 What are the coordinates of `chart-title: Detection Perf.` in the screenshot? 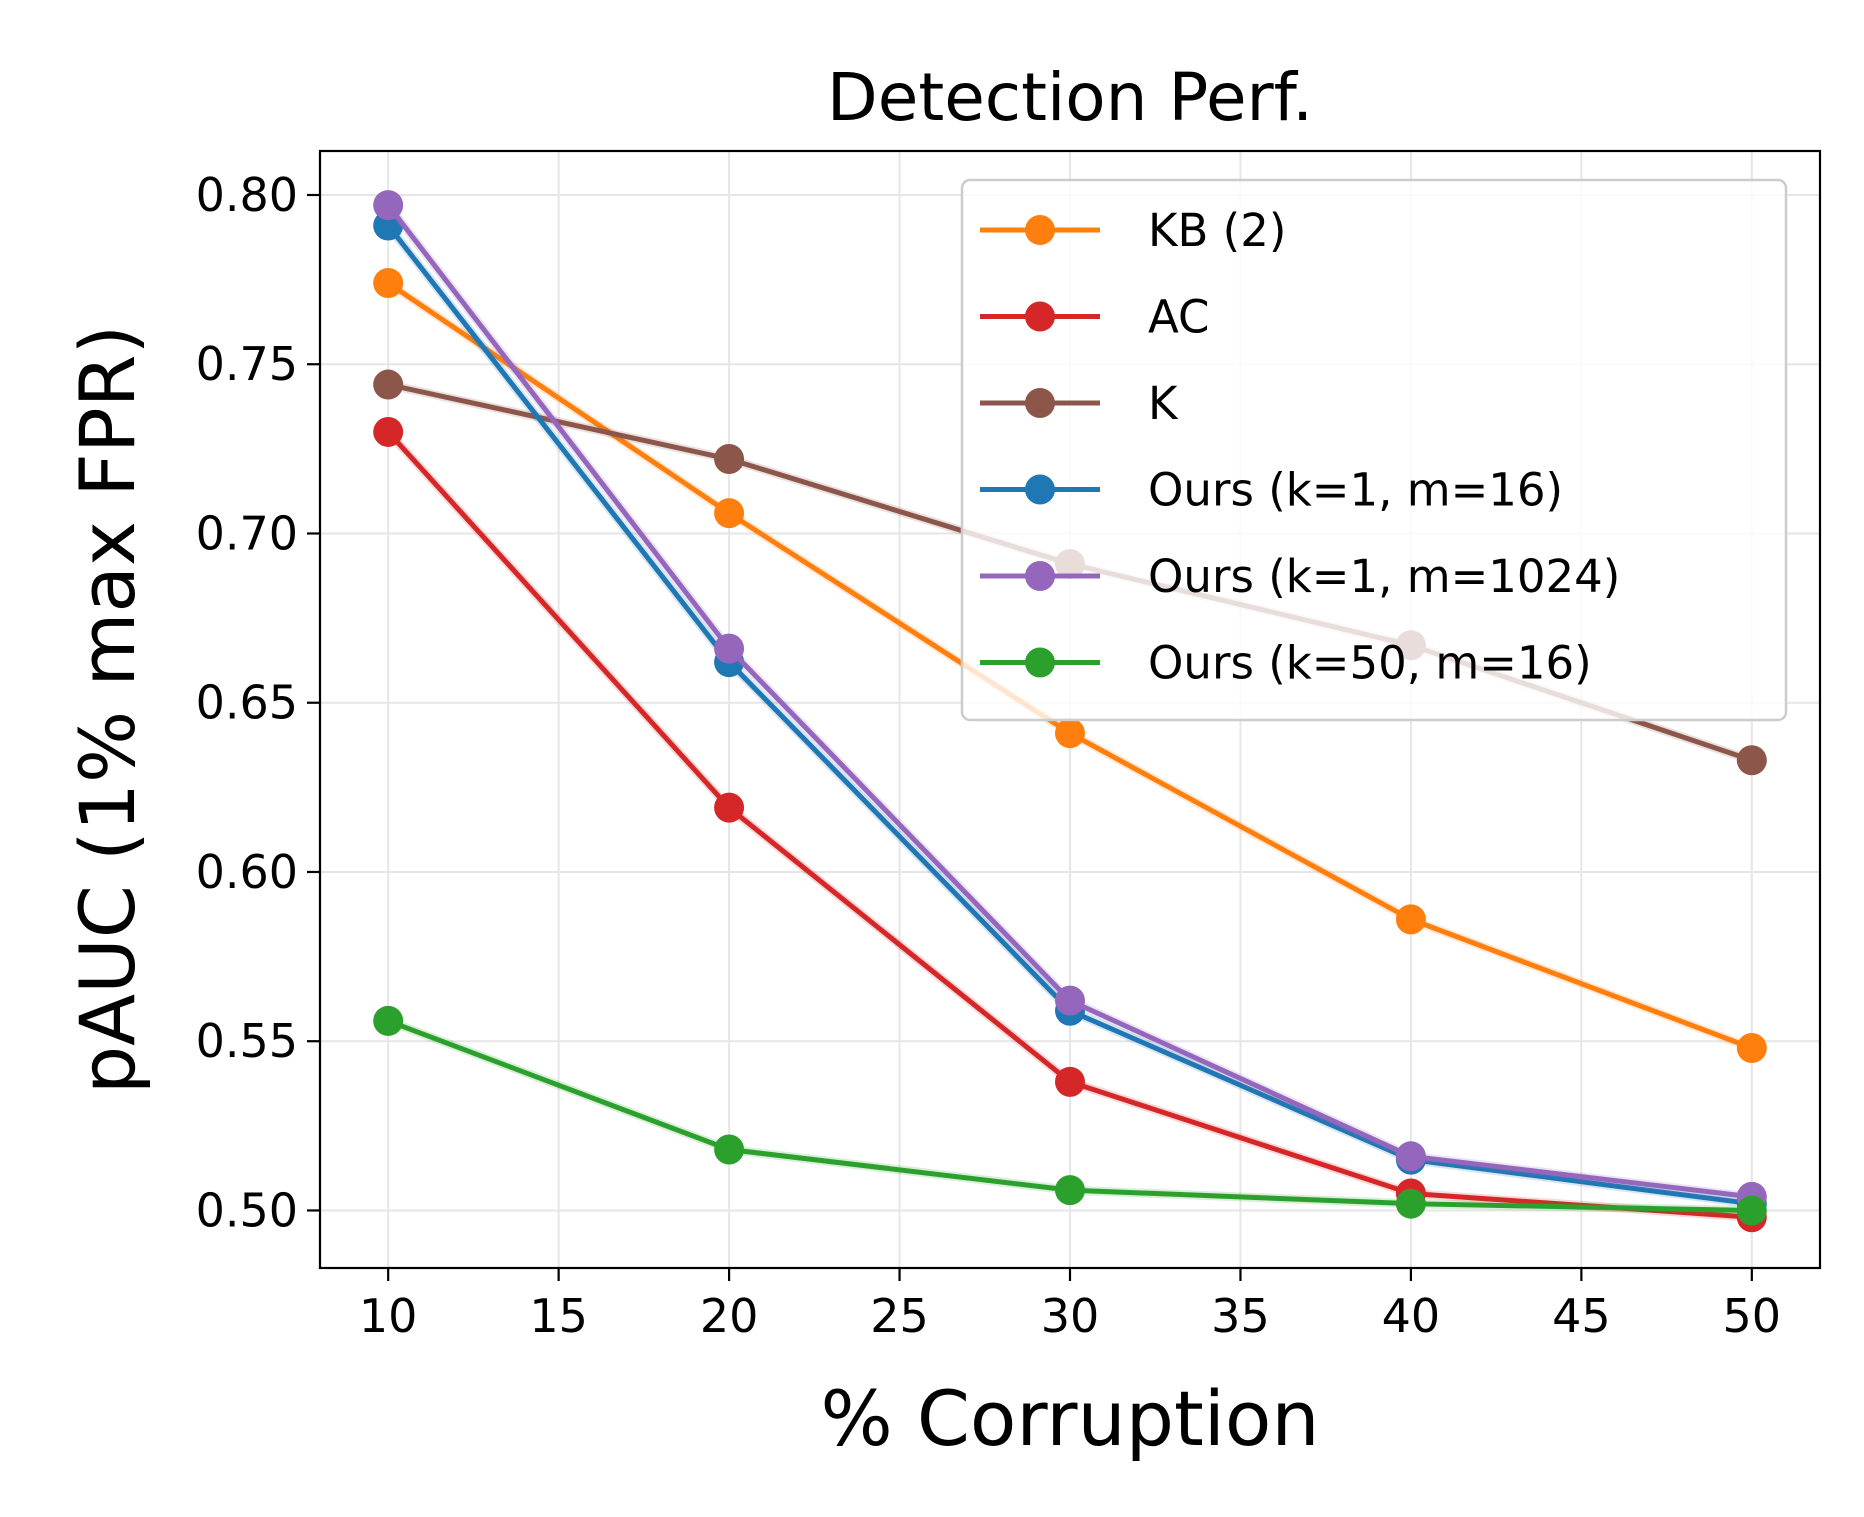 It's located at (1070, 97).